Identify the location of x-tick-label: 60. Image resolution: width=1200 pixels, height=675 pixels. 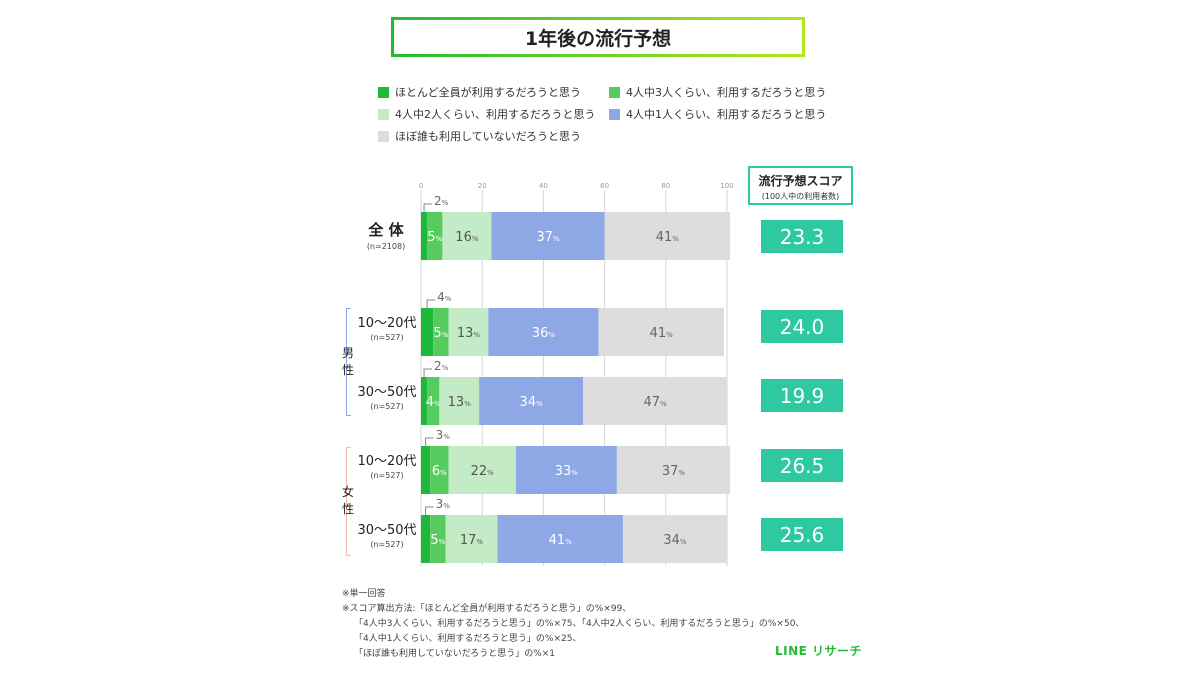
(604, 186).